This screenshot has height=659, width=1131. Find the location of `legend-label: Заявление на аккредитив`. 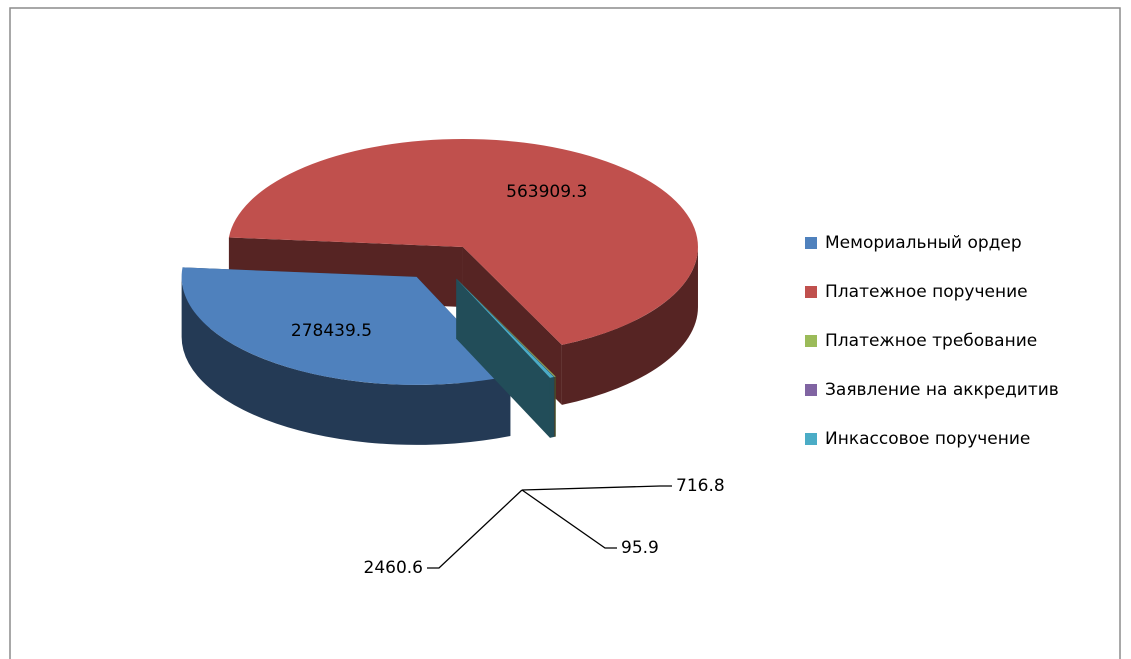

legend-label: Заявление на аккредитив is located at coordinates (942, 390).